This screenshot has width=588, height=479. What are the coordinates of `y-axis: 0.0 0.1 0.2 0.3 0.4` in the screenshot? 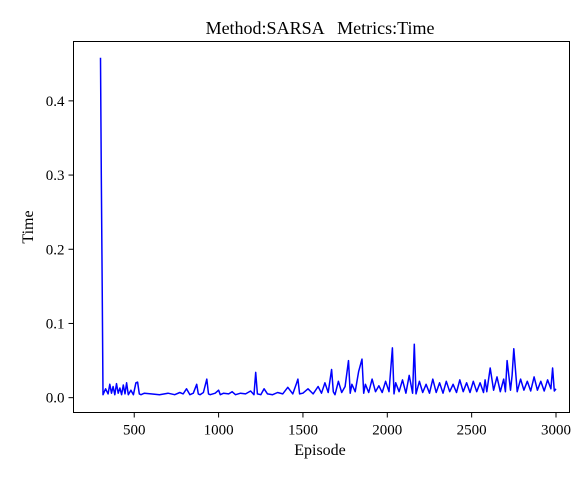 It's located at (60, 250).